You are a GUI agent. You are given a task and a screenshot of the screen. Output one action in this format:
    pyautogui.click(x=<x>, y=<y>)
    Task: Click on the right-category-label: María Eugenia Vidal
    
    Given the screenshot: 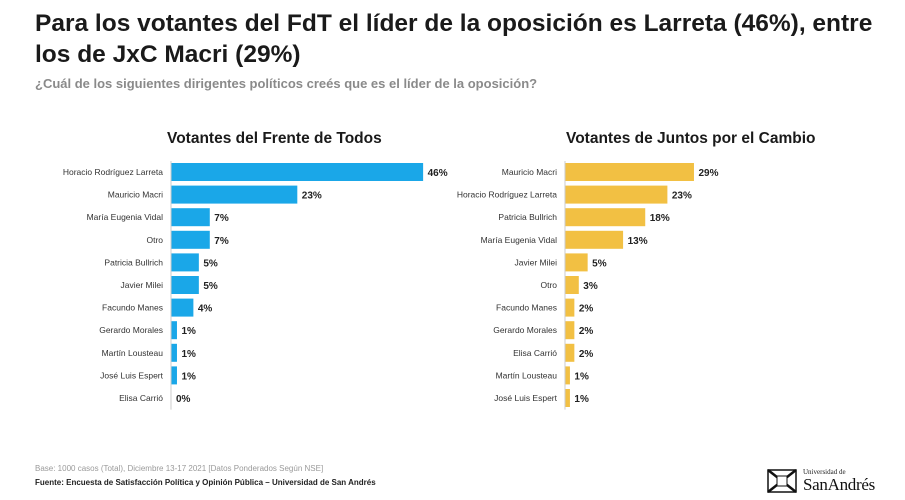 What is the action you would take?
    pyautogui.click(x=519, y=240)
    